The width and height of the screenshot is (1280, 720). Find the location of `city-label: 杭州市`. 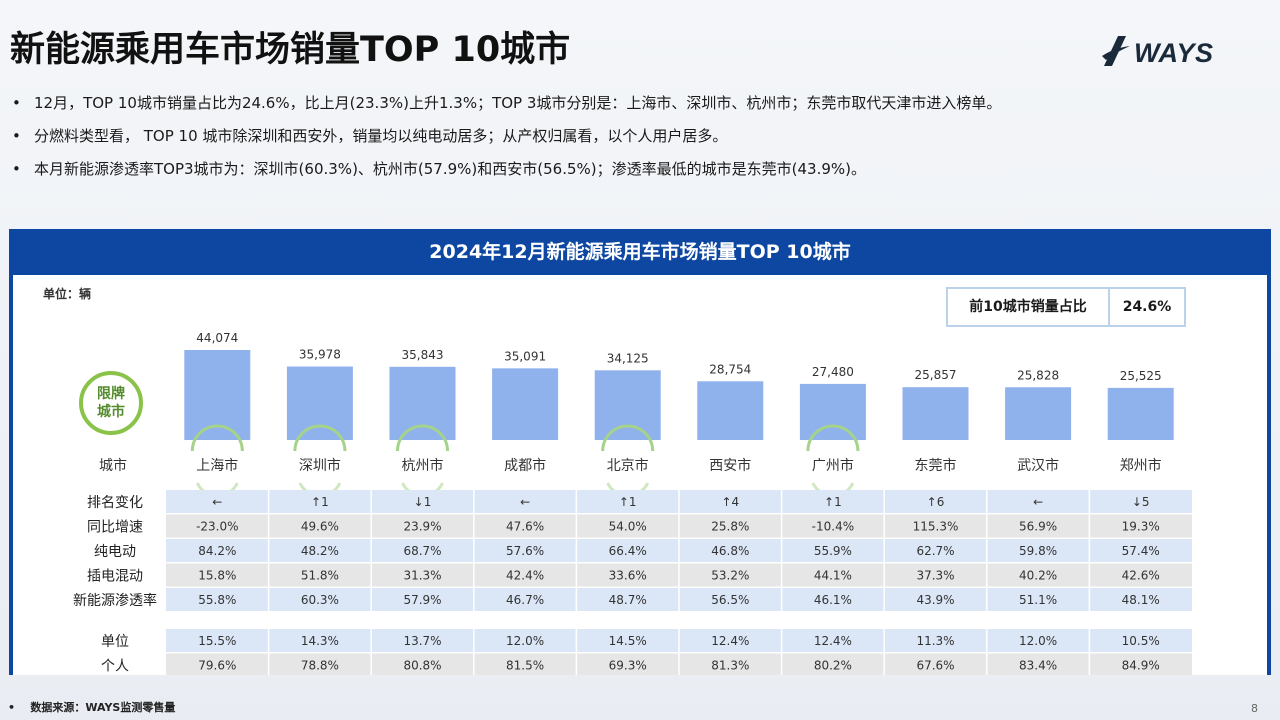

city-label: 杭州市 is located at coordinates (423, 465).